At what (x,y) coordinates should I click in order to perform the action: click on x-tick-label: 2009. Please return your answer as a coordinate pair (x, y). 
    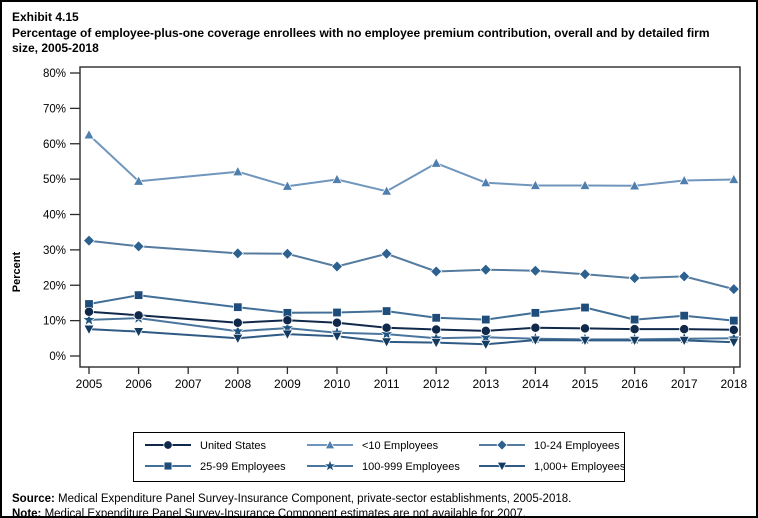
    Looking at the image, I should click on (287, 384).